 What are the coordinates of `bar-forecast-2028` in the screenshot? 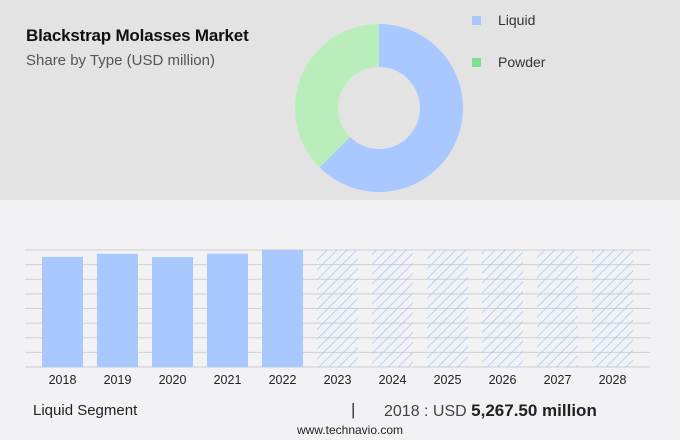 It's located at (612, 308).